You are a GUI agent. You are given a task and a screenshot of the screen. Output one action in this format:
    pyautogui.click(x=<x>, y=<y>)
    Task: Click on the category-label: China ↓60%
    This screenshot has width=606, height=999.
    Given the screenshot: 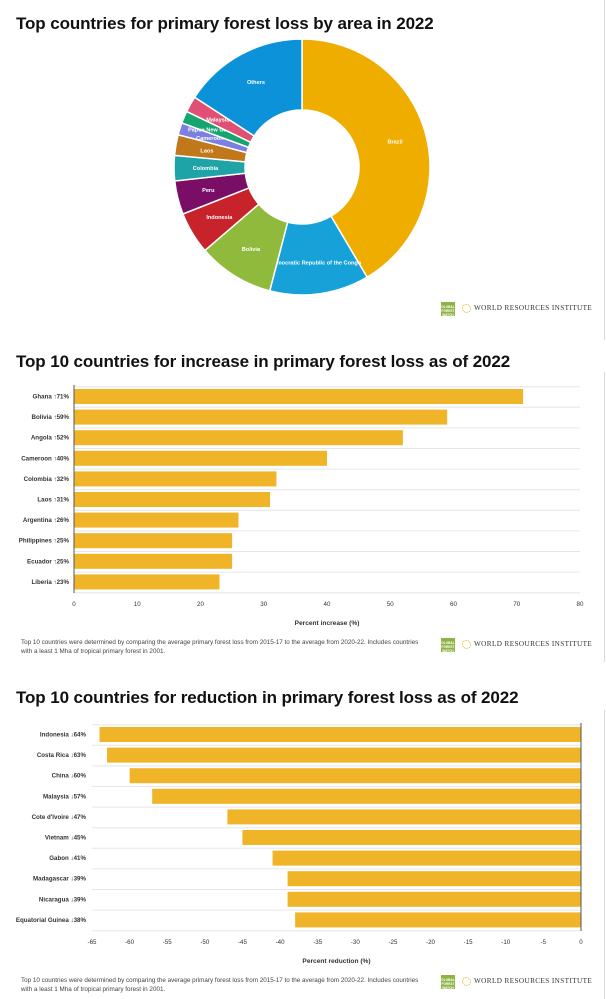 What is the action you would take?
    pyautogui.click(x=69, y=776)
    